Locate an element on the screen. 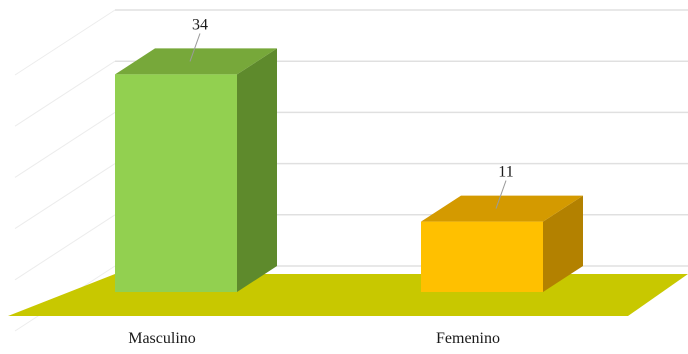 Image resolution: width=688 pixels, height=354 pixels. category-label: Masculino is located at coordinates (162, 338).